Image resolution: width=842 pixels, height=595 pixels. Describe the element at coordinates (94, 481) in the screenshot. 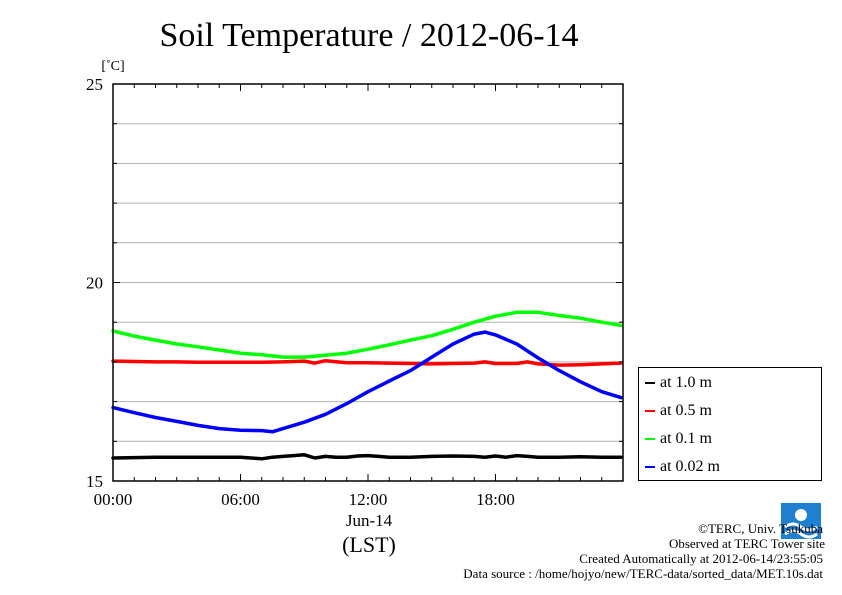

I see `y-tick-label: 15` at that location.